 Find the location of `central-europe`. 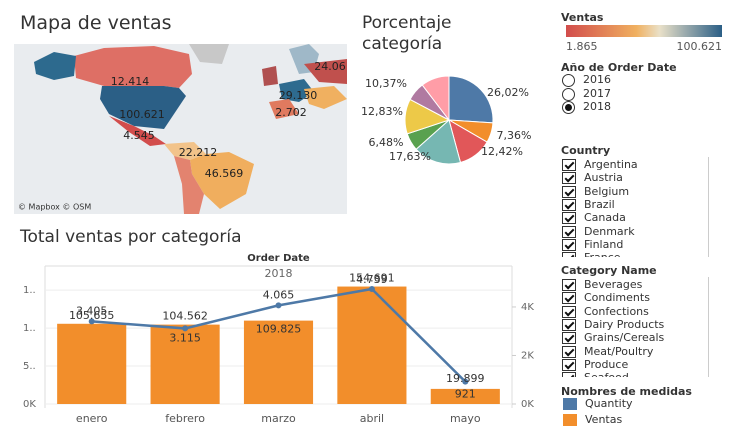

central-europe is located at coordinates (296, 90).